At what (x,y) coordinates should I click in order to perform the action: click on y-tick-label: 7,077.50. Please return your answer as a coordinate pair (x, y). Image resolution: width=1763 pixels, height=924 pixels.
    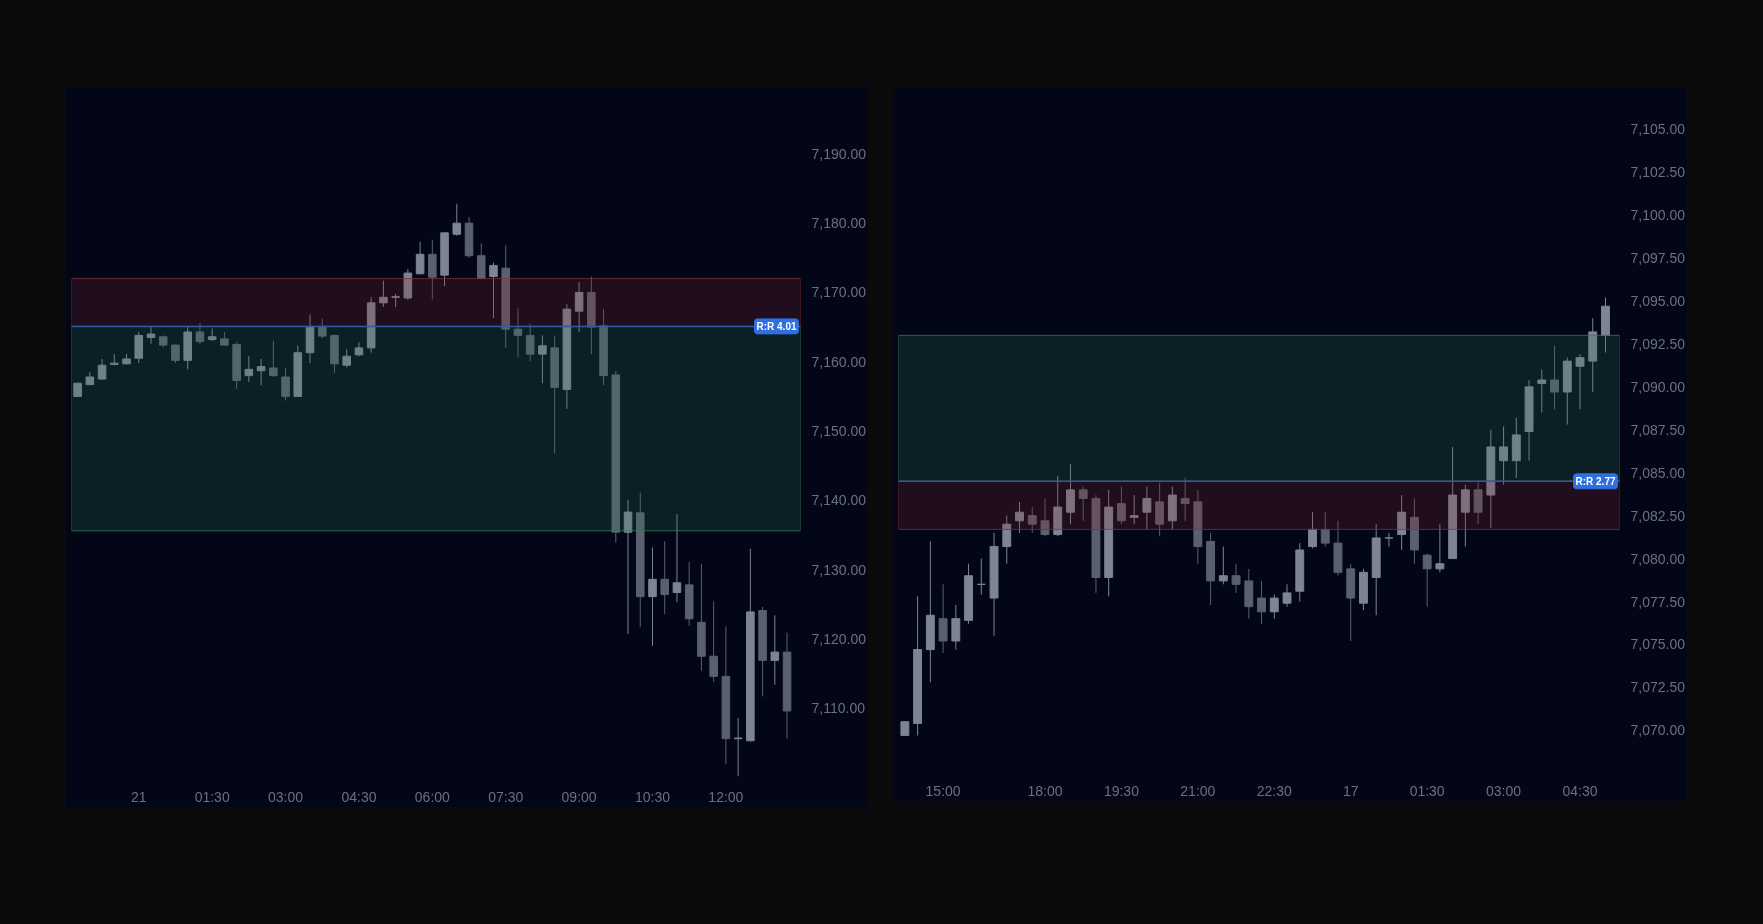
    Looking at the image, I should click on (1658, 601).